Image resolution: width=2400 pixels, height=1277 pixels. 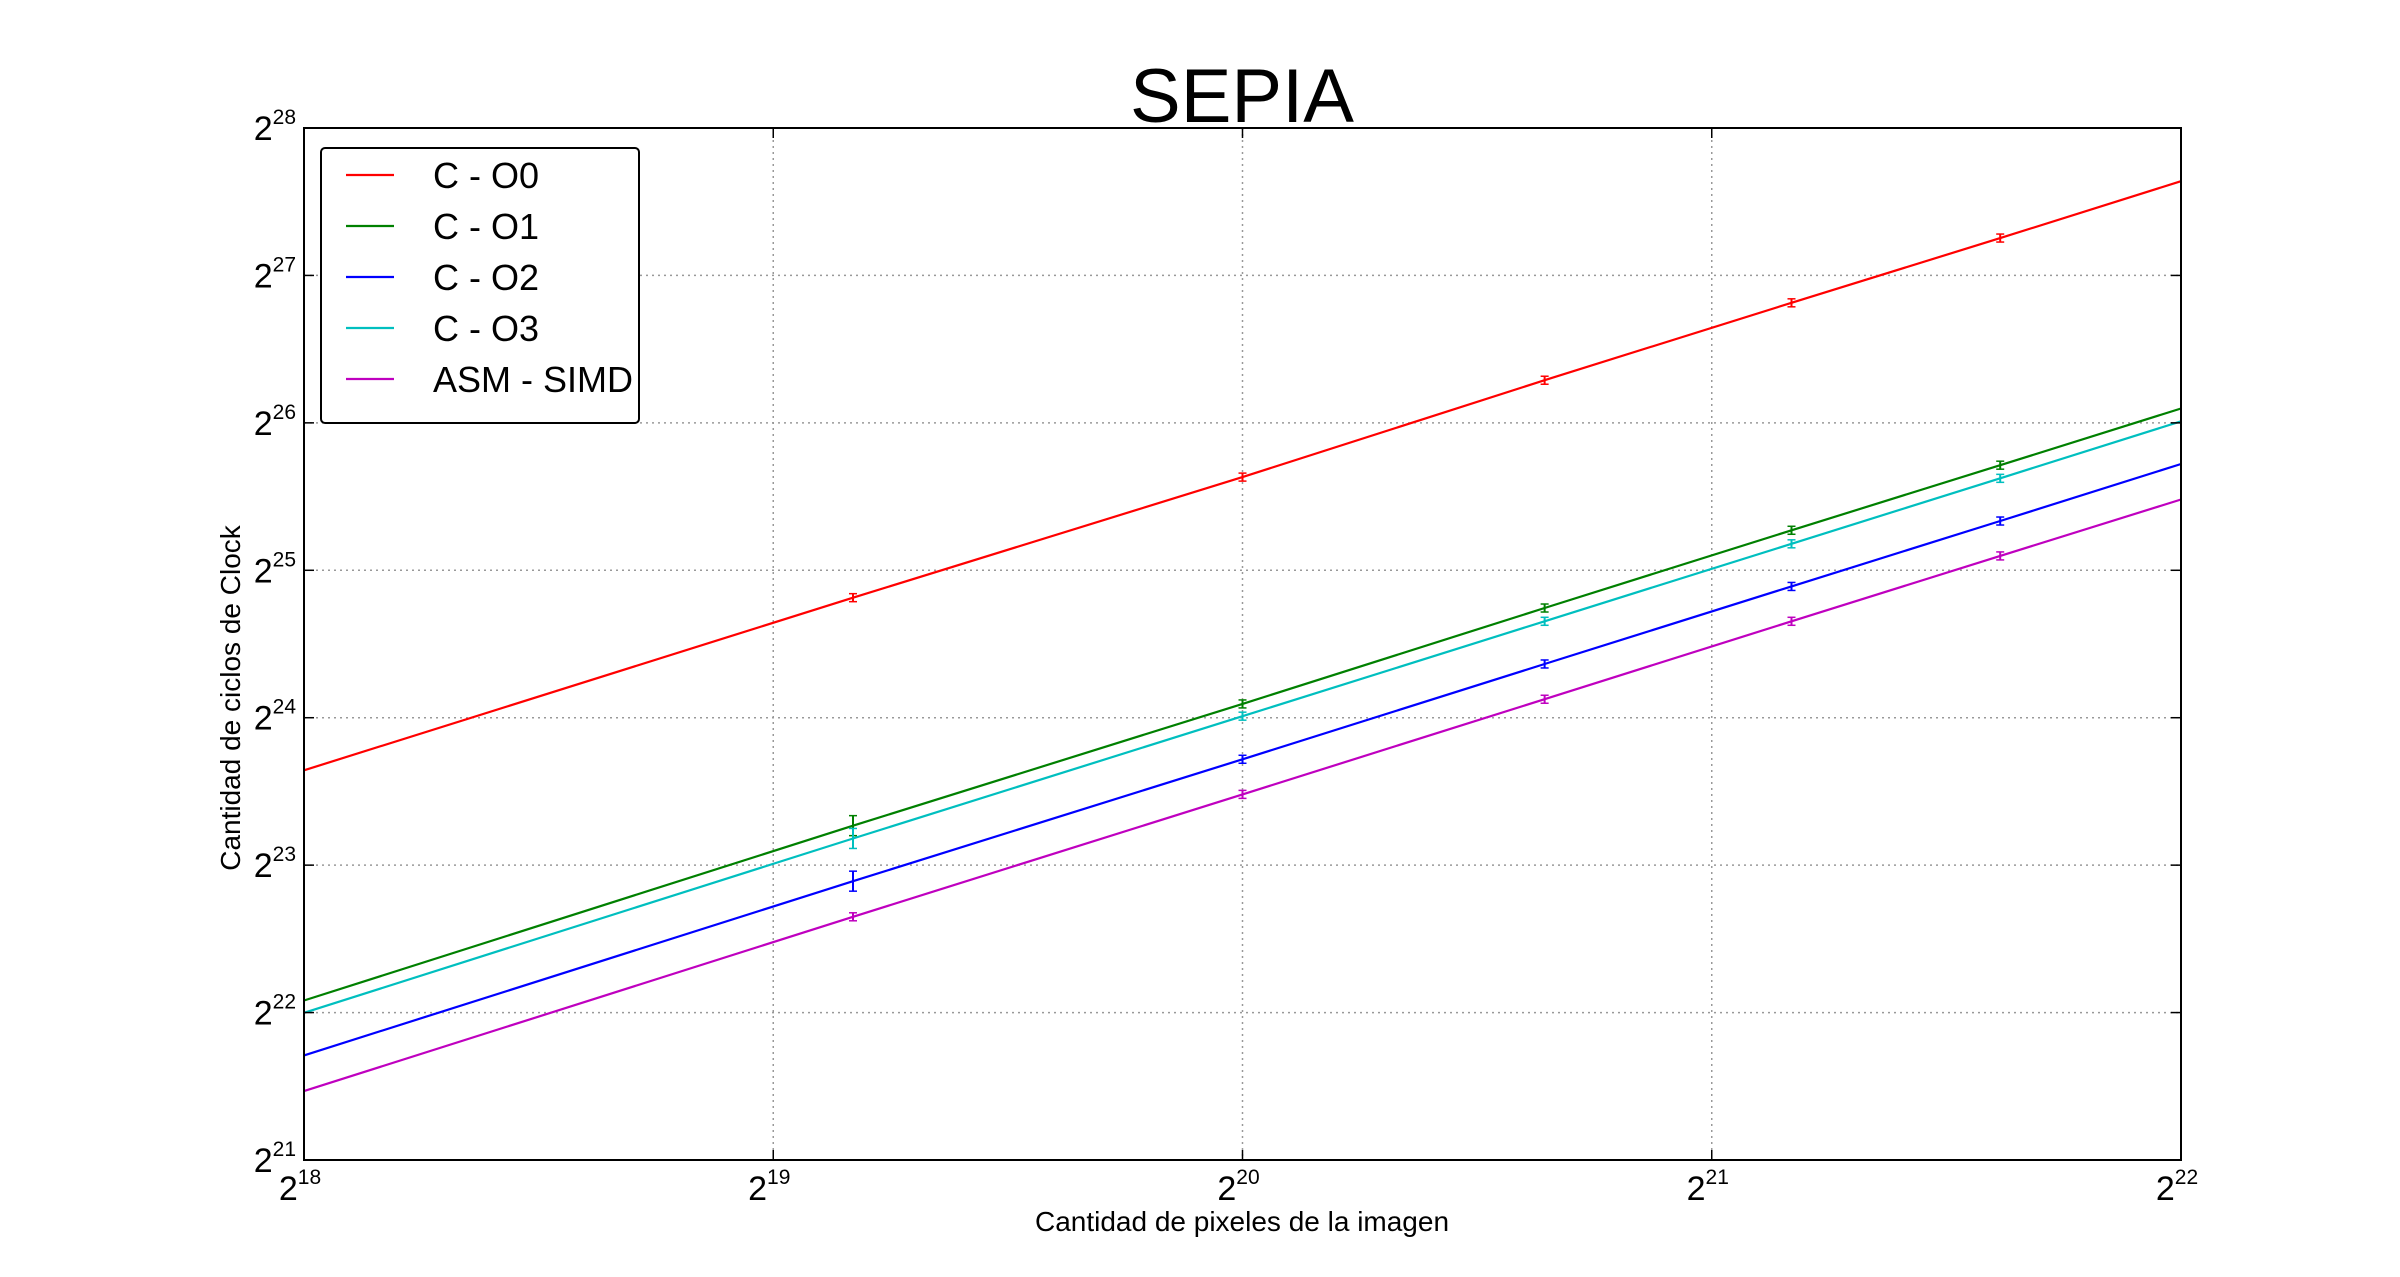 I want to click on y-tick-label: 225, so click(x=275, y=569).